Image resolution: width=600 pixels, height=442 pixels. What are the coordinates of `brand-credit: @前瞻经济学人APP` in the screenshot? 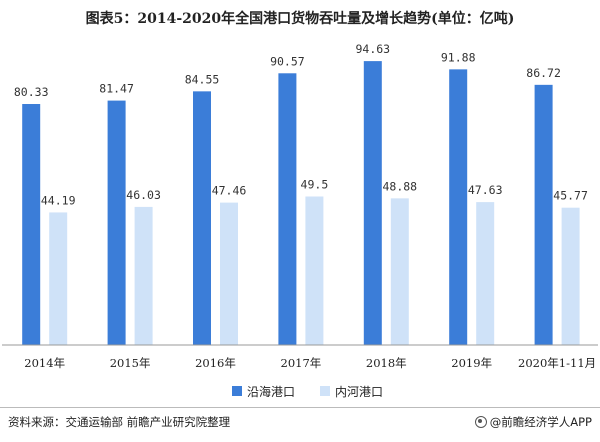 It's located at (533, 422).